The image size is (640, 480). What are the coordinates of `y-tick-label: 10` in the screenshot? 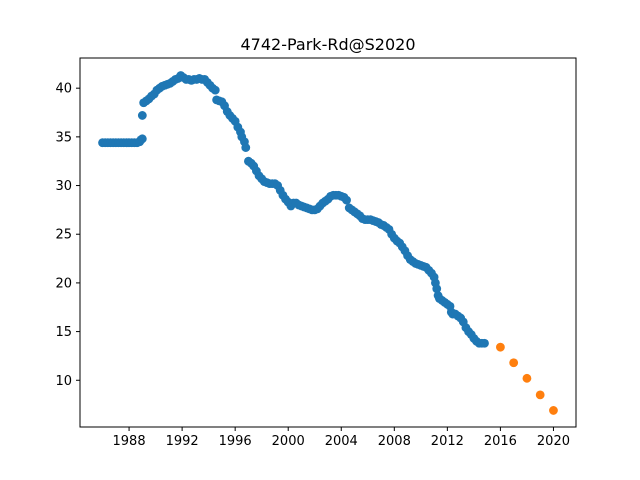 It's located at (63, 381).